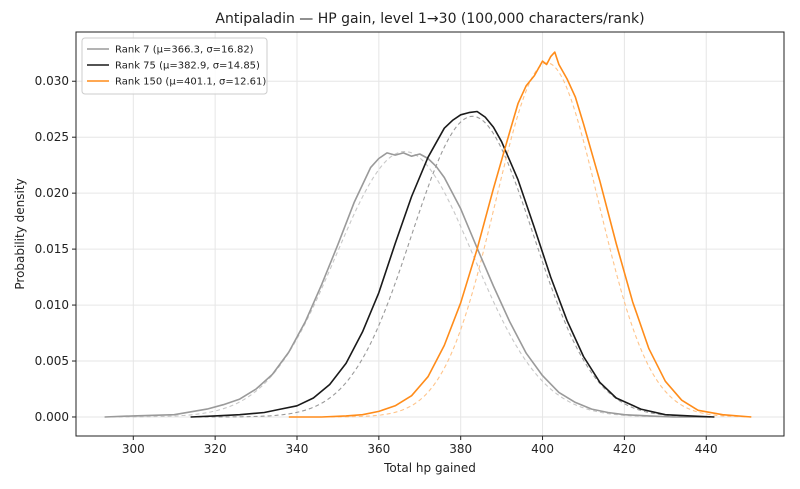  I want to click on y-tick-label: 0.020, so click(52, 193).